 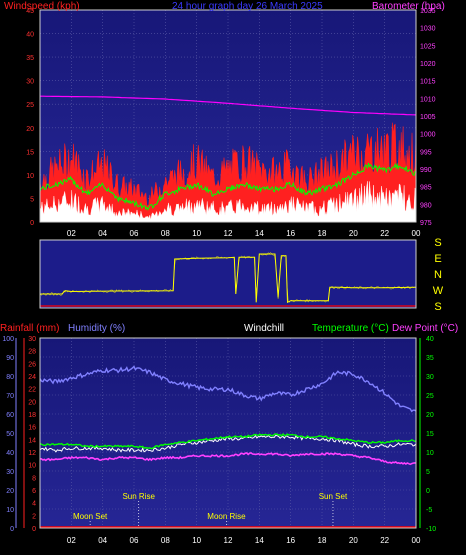 I want to click on top-hour-label: 18, so click(x=322, y=233).